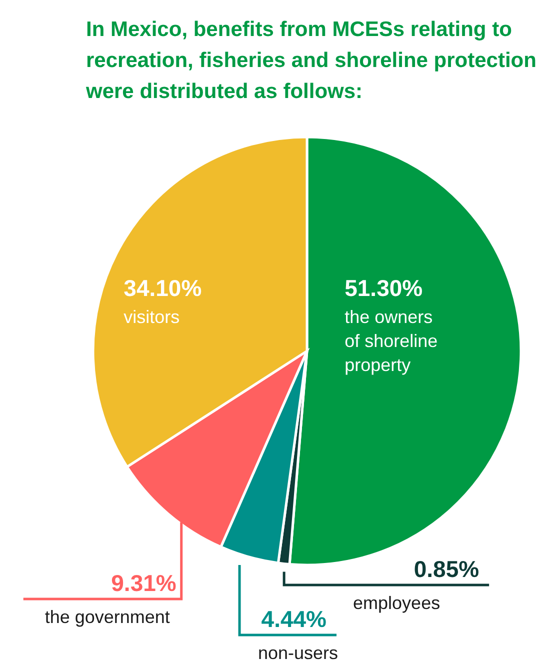  What do you see at coordinates (447, 569) in the screenshot?
I see `data-label: 0.85%` at bounding box center [447, 569].